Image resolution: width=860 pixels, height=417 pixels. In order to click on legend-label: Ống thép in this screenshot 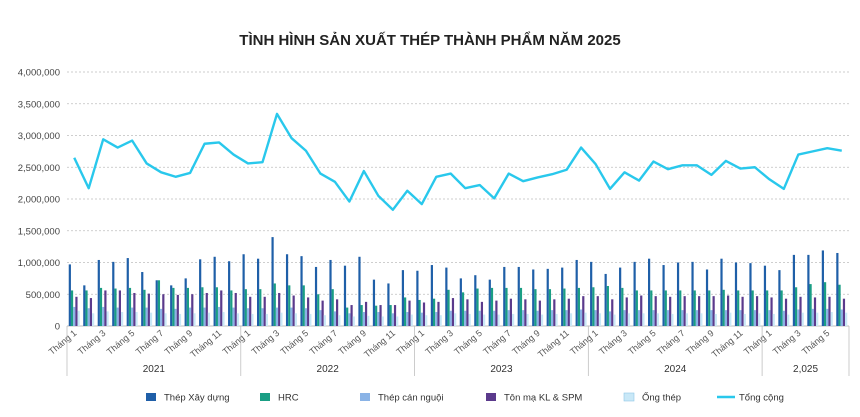, I will do `click(661, 398)`.